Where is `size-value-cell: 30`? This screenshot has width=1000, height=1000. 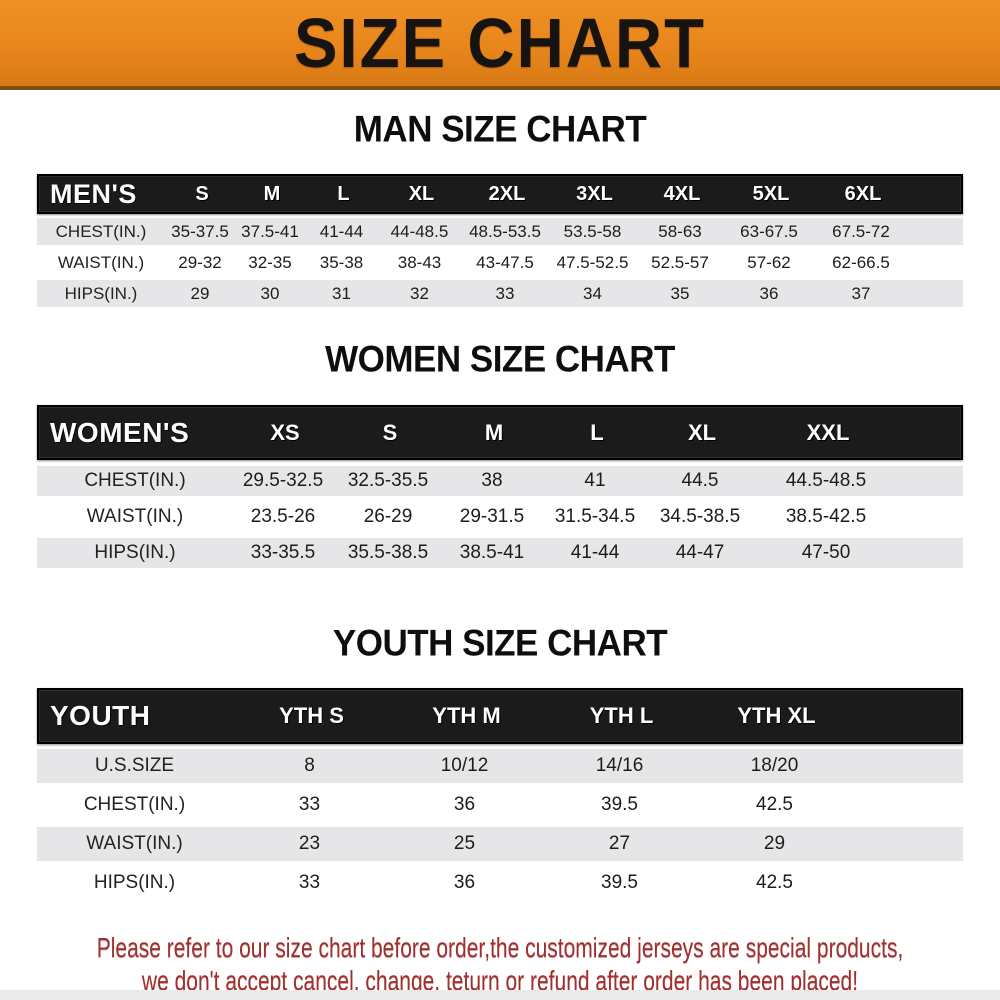
size-value-cell: 30 is located at coordinates (270, 293).